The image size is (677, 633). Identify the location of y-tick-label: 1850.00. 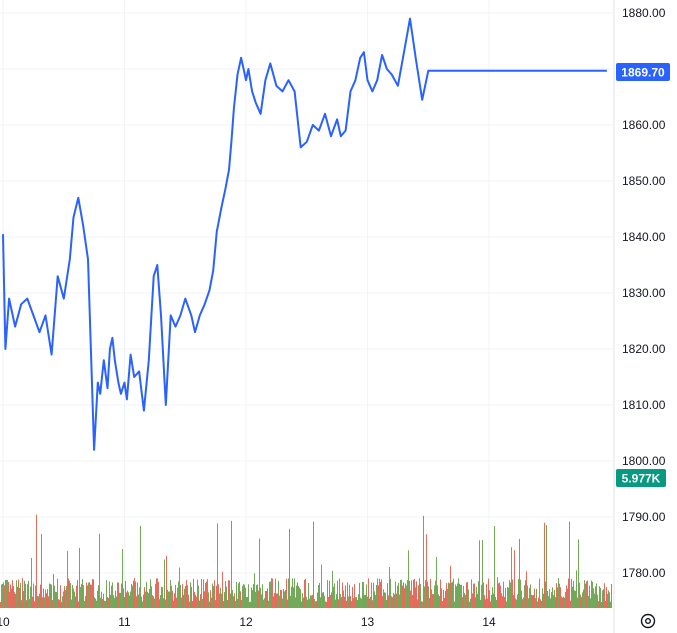
(644, 181).